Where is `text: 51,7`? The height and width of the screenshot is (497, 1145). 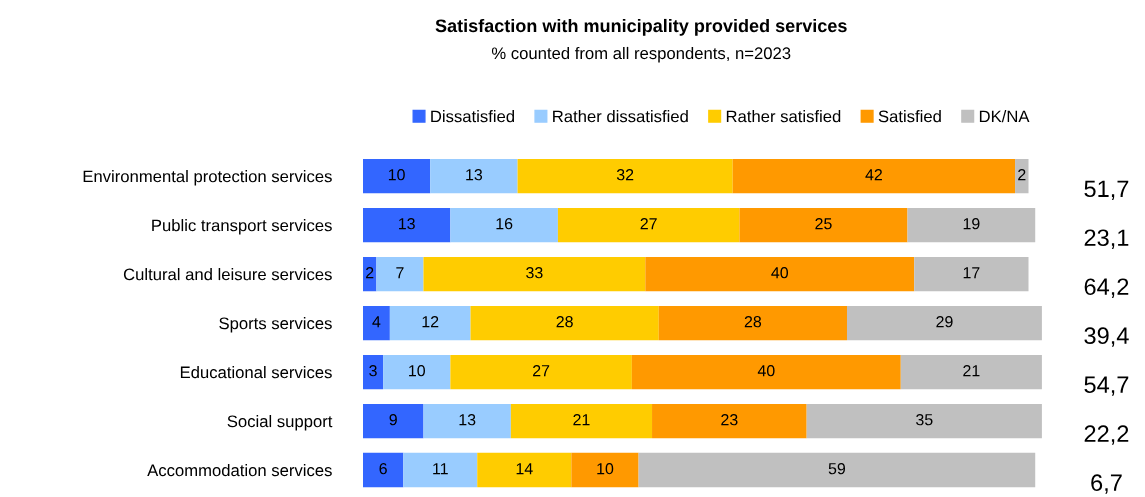 text: 51,7 is located at coordinates (1106, 190).